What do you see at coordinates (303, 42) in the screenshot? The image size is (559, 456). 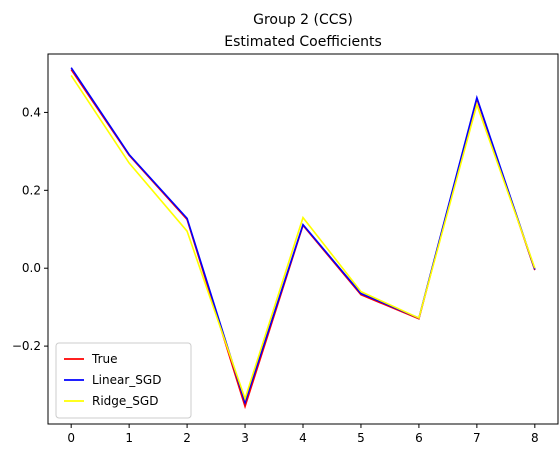 I see `chart-title-line-2: Estimated Coefficients` at bounding box center [303, 42].